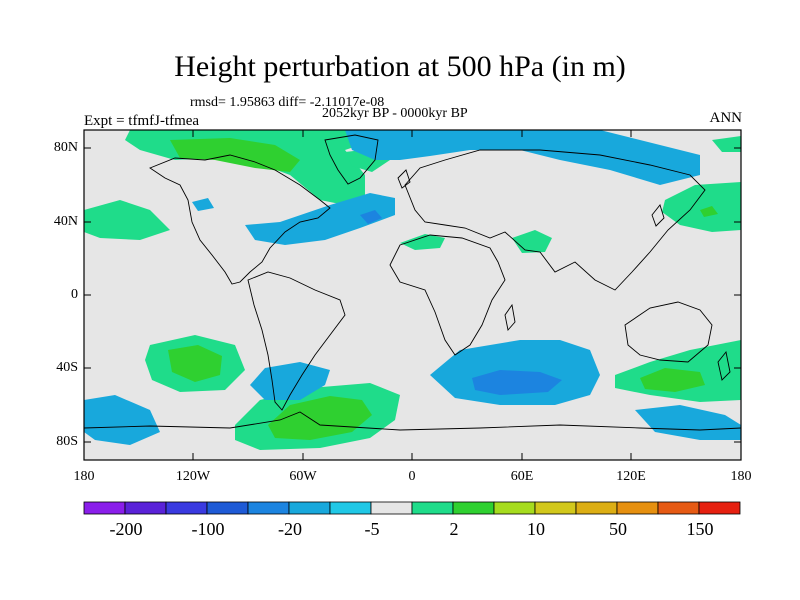 This screenshot has width=800, height=600. I want to click on ylabel-40n: 40N, so click(65, 221).